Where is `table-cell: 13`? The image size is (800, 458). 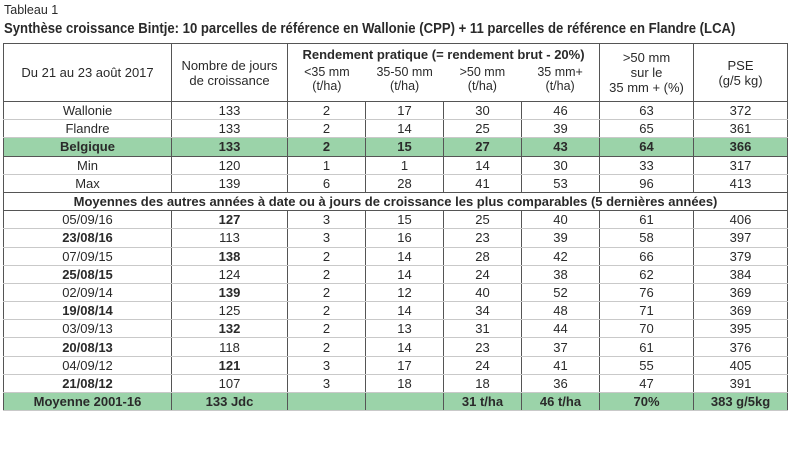
table-cell: 13 is located at coordinates (404, 329).